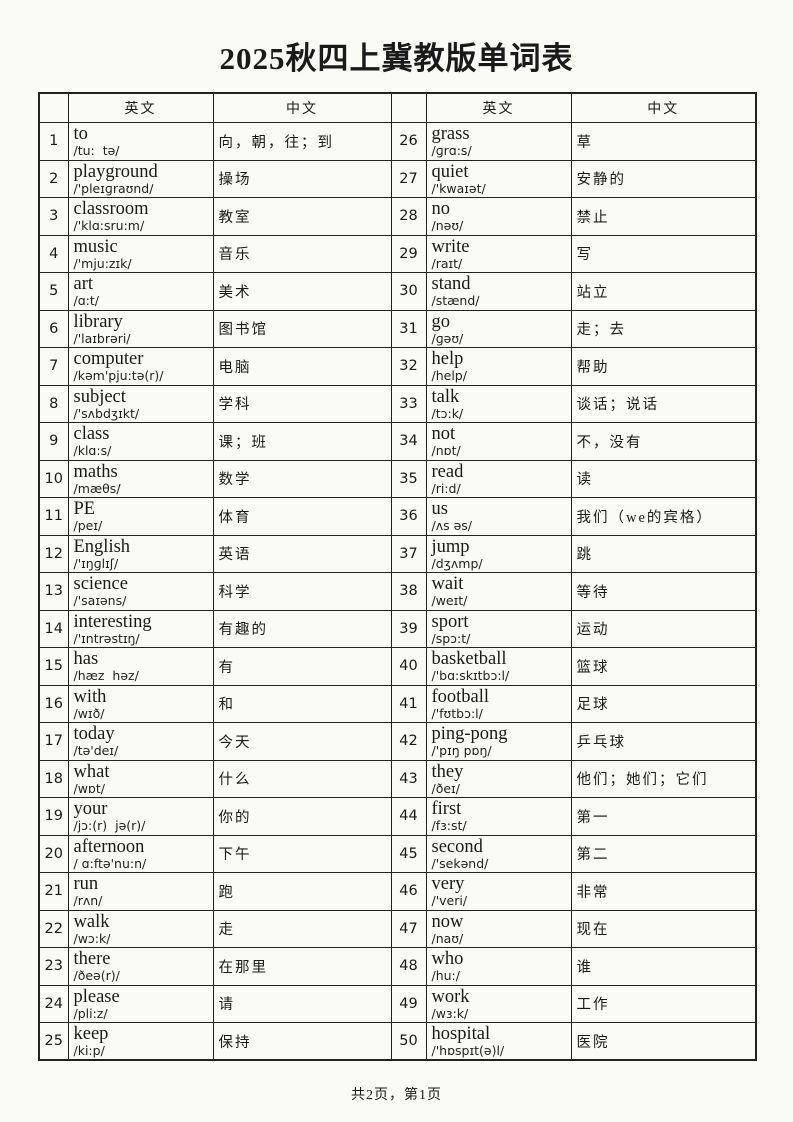  I want to click on word-table-row: 16 with/wɪð/和 41 football/'fʊtbɔ:l/足球, so click(397, 703).